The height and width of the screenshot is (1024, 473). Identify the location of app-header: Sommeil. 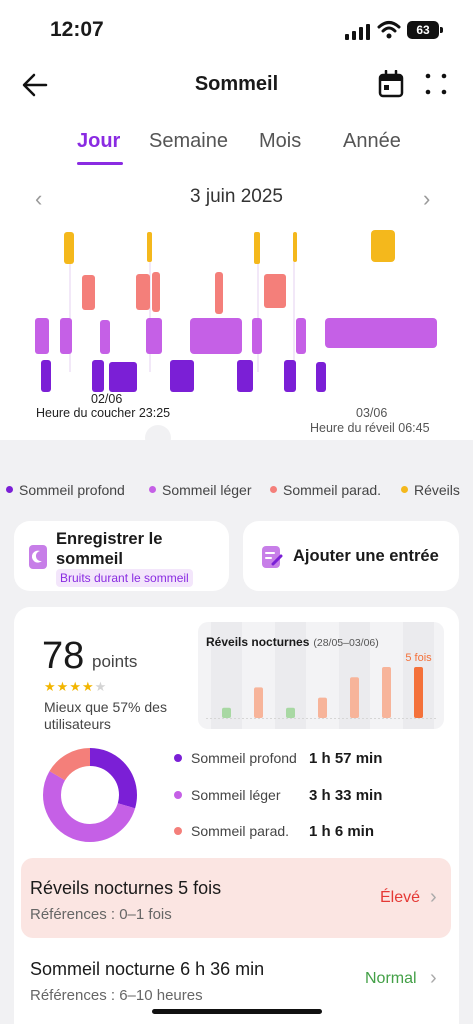
(236, 85).